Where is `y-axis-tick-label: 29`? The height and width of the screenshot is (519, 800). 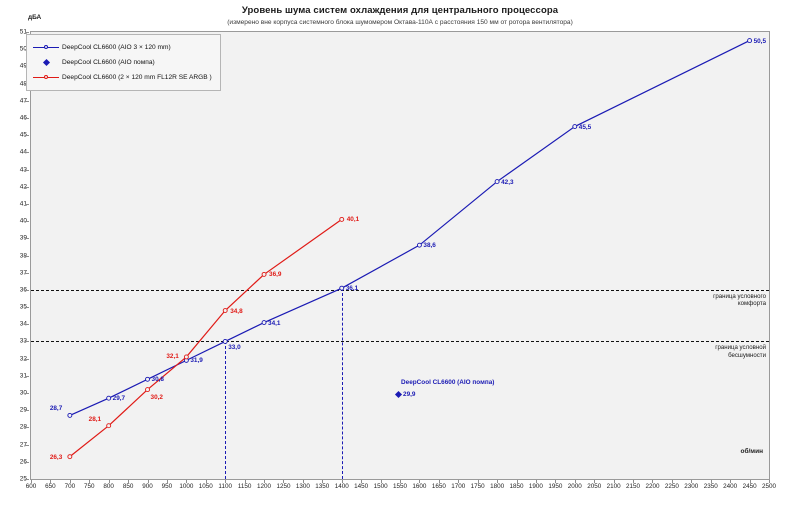 y-axis-tick-label: 29 is located at coordinates (23, 410).